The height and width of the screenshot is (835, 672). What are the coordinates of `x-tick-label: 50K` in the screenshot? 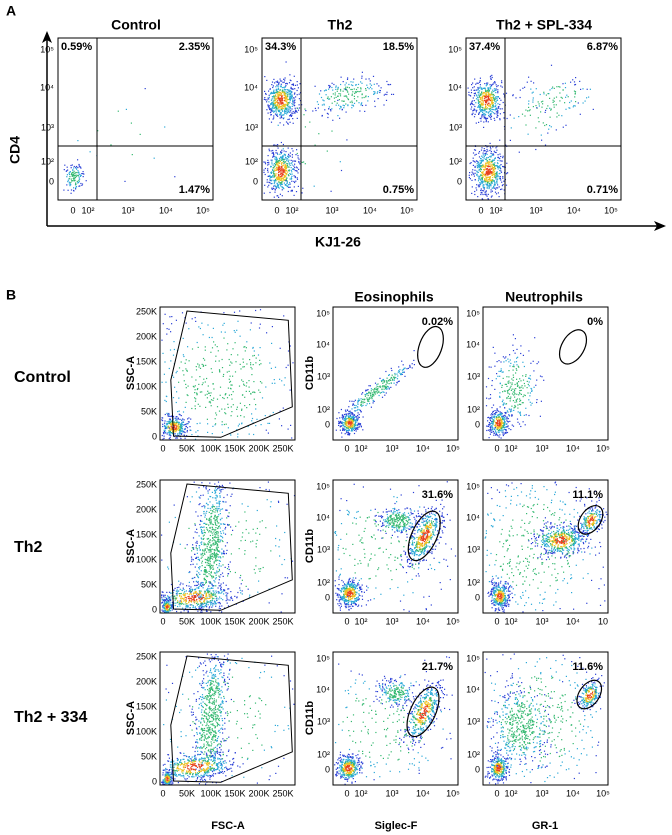 It's located at (187, 448).